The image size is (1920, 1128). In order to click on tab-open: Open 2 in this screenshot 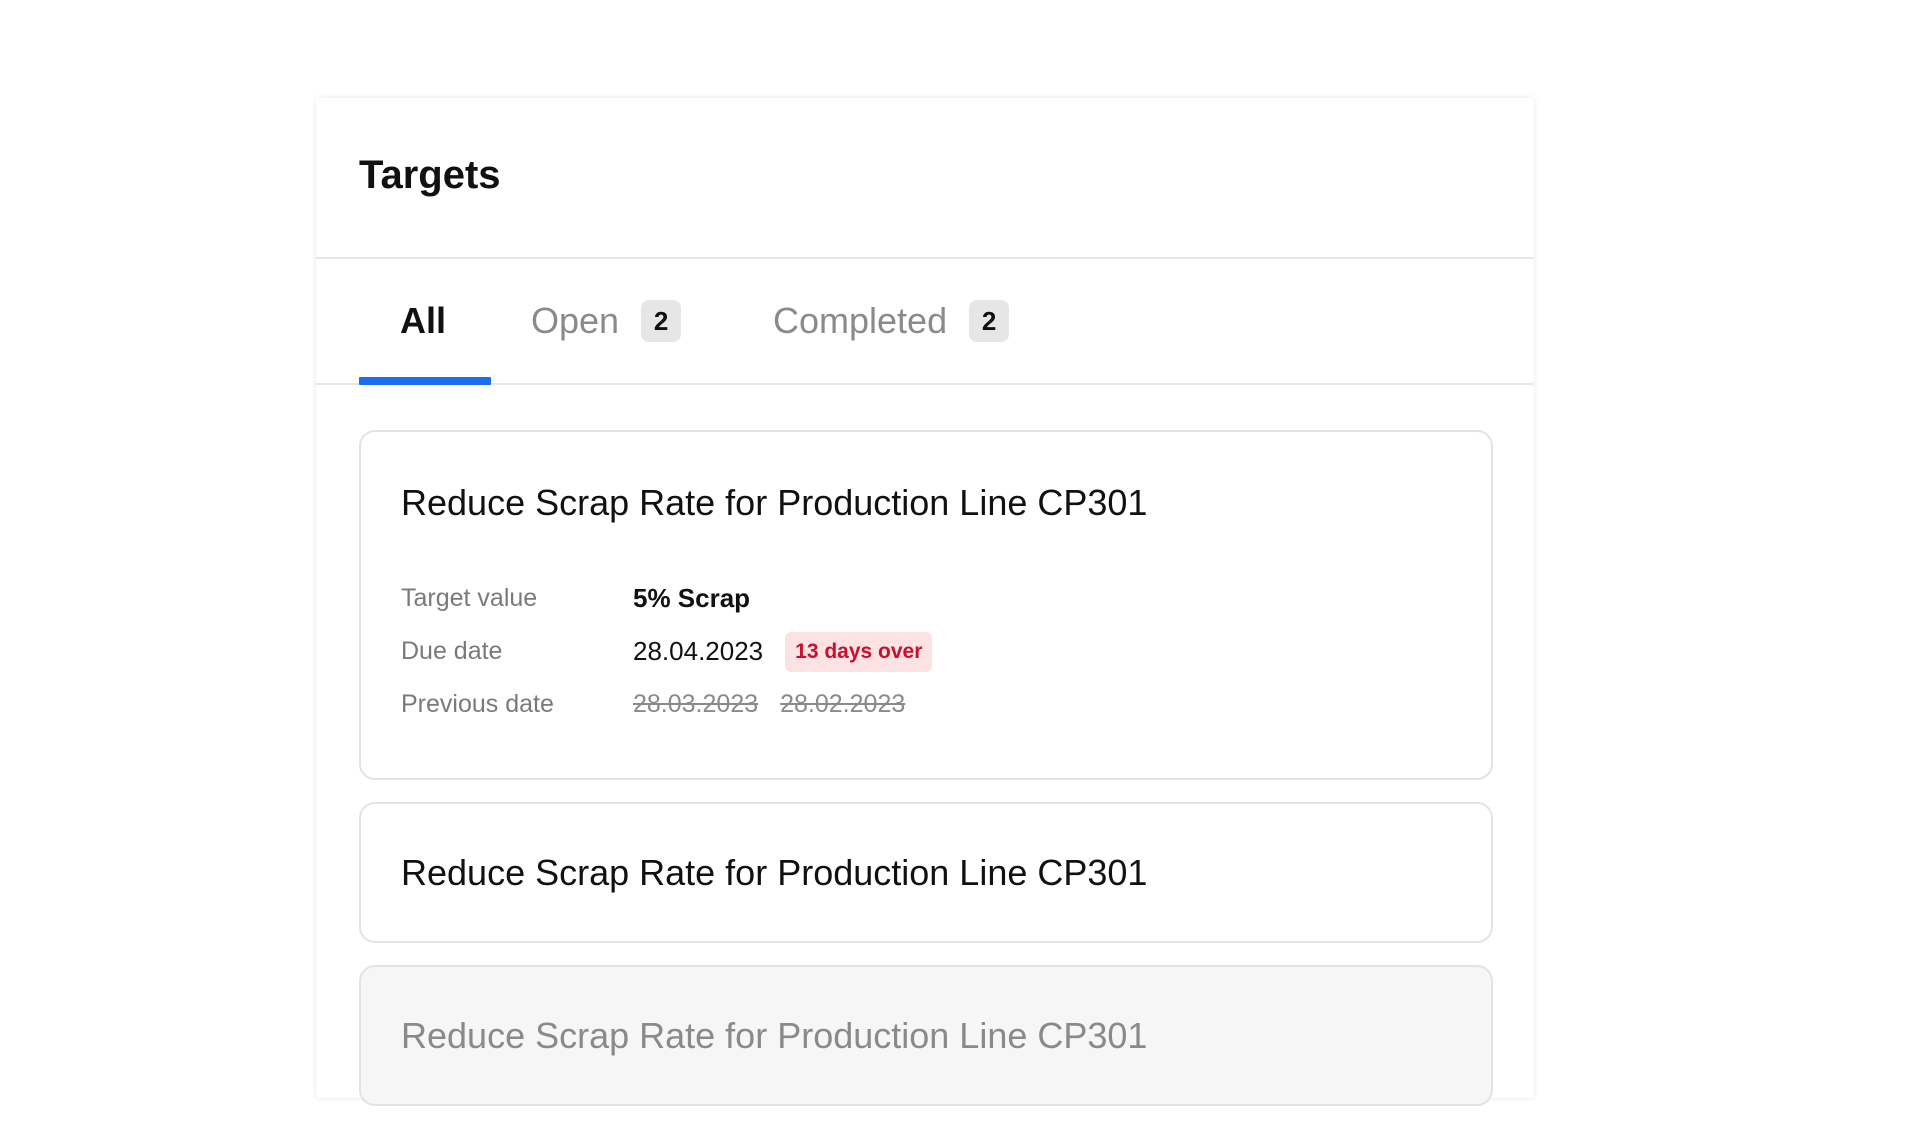, I will do `click(606, 321)`.